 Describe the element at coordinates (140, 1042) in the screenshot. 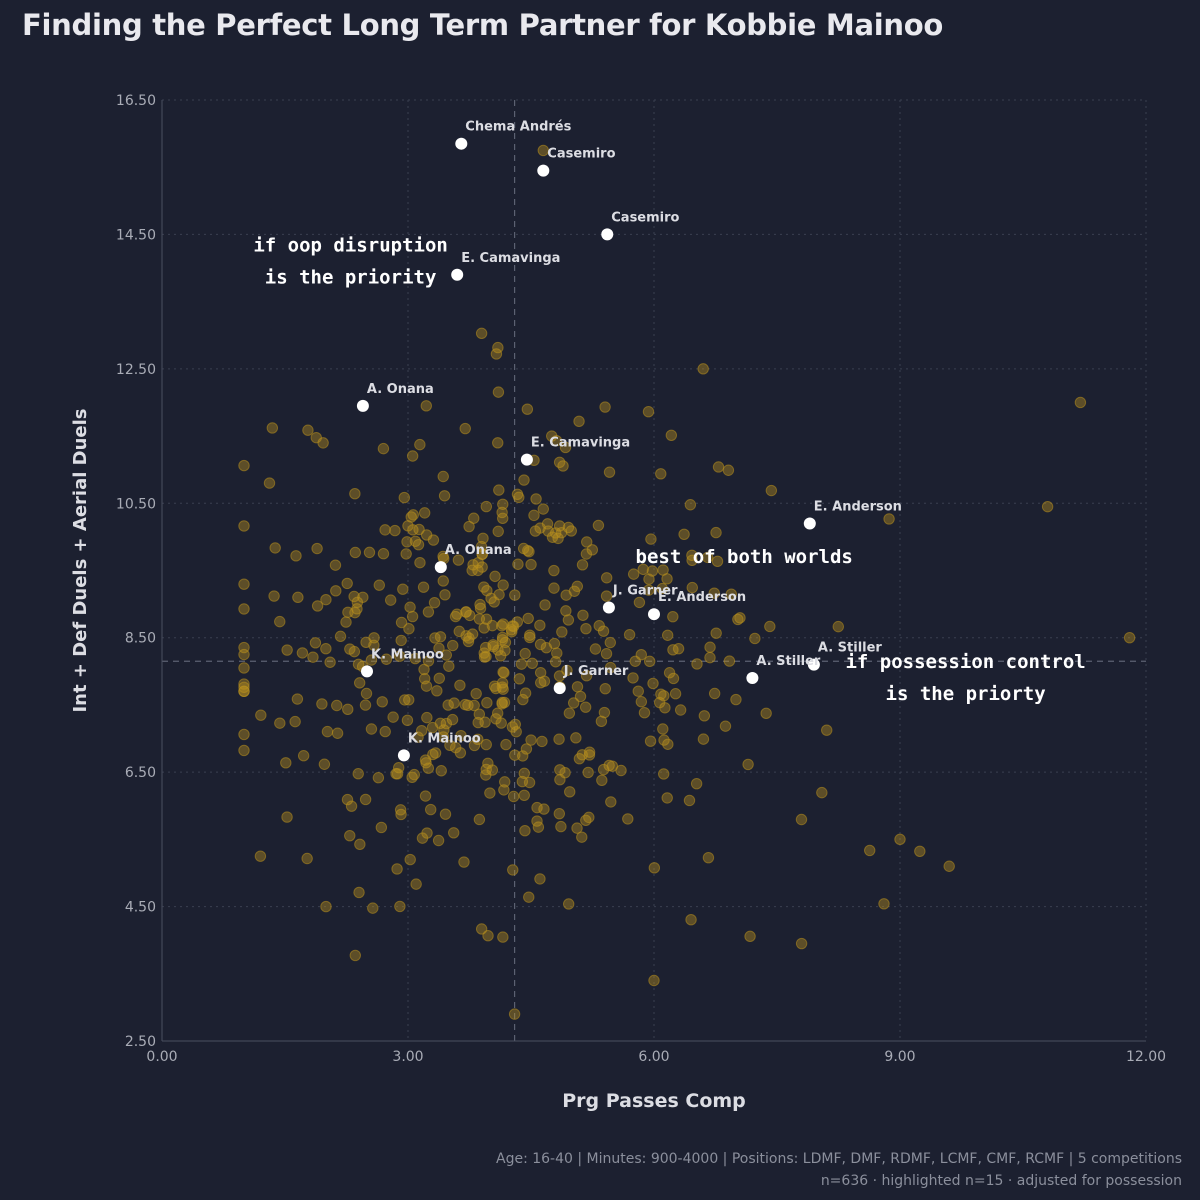

I see `y-tick-label: 2.50` at that location.